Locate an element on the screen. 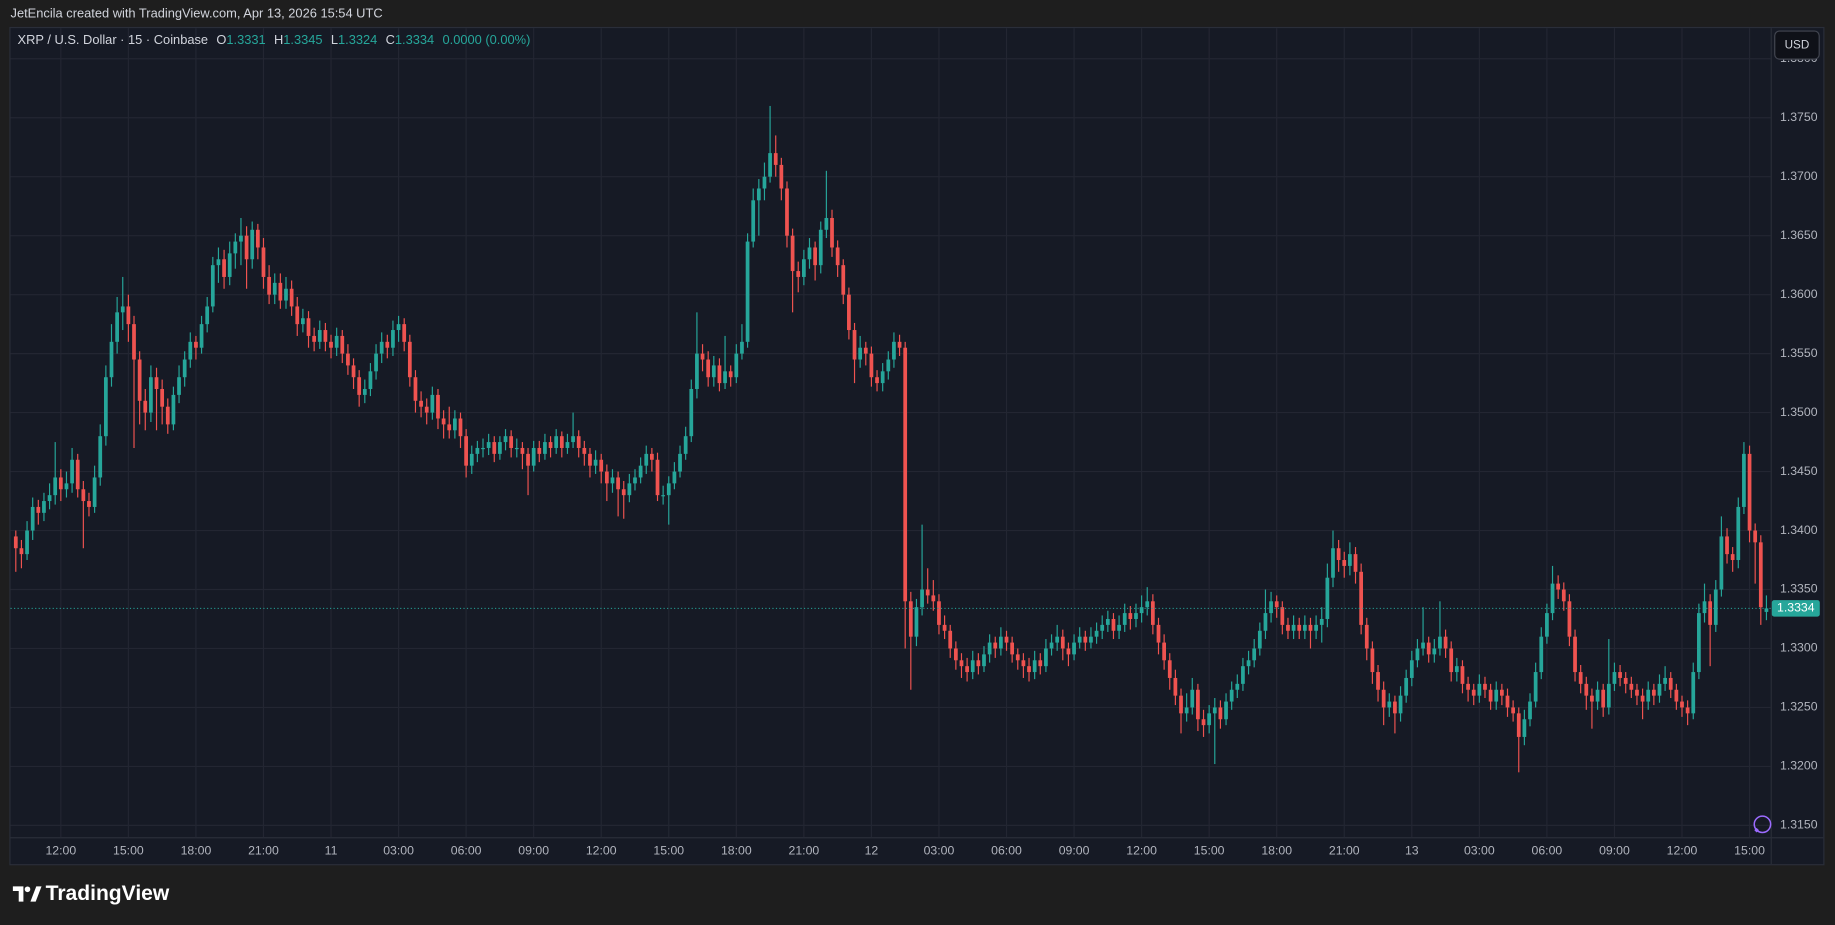  y-tick-label: 1.3300 is located at coordinates (1799, 648).